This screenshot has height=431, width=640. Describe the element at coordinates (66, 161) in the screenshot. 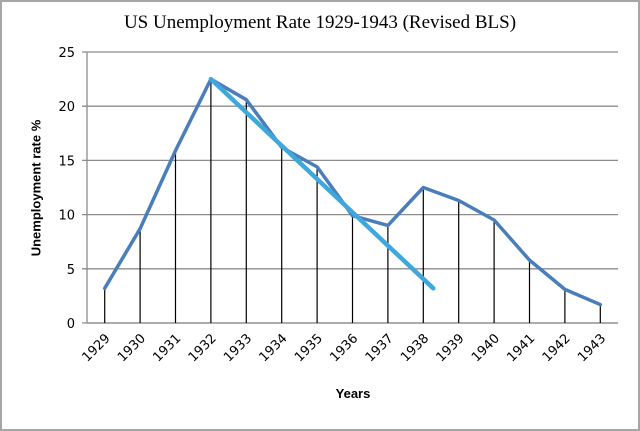

I see `y-tick-label: 15` at that location.